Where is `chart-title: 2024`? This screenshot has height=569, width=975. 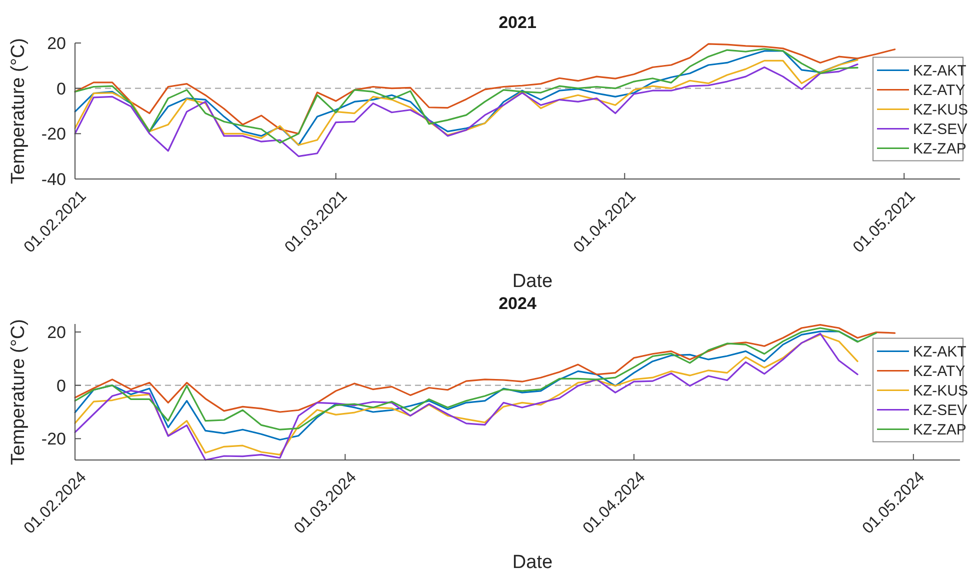
chart-title: 2024 is located at coordinates (517, 303).